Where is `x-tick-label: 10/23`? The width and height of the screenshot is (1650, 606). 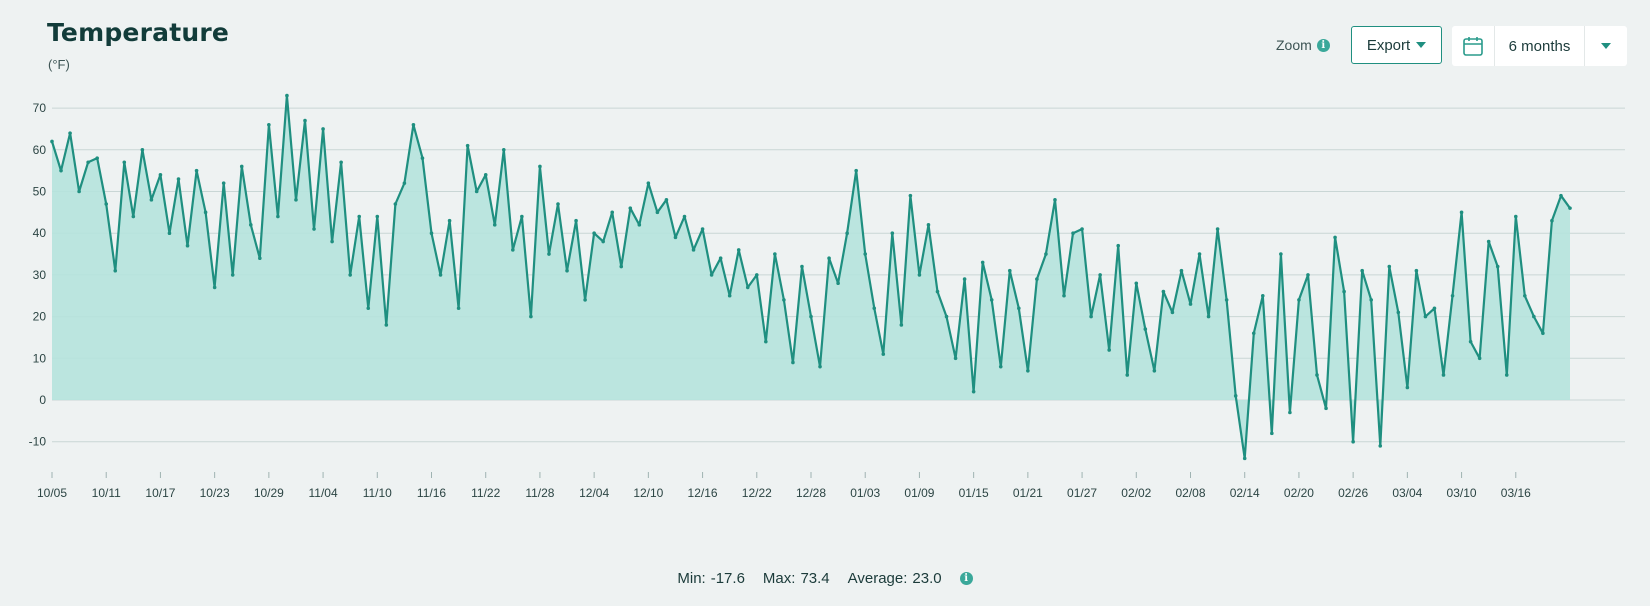
x-tick-label: 10/23 is located at coordinates (215, 493).